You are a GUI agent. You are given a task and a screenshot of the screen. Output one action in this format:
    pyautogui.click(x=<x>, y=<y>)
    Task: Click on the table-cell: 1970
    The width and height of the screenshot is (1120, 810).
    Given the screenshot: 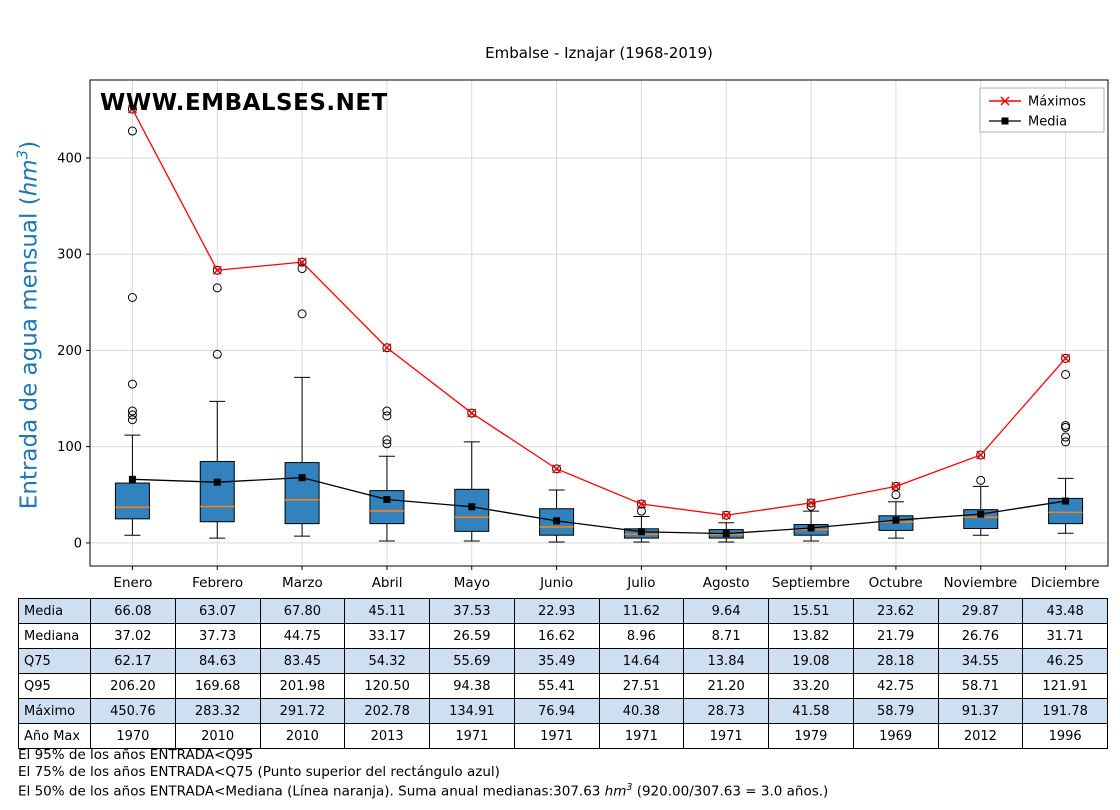 What is the action you would take?
    pyautogui.click(x=133, y=736)
    